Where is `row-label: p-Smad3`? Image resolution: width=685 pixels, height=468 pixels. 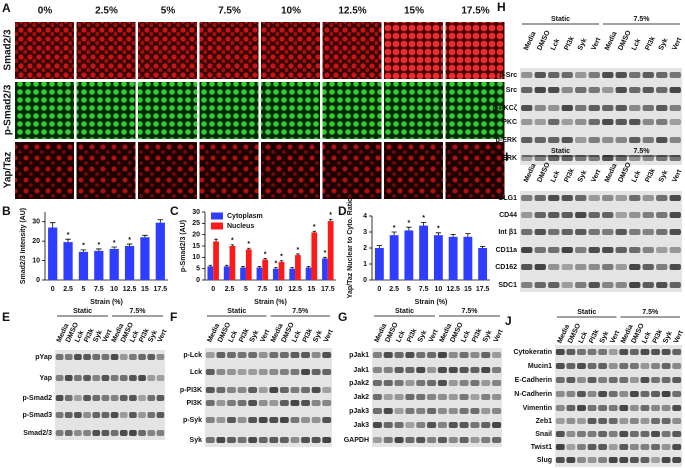
row-label: p-Smad3 is located at coordinates (37, 415).